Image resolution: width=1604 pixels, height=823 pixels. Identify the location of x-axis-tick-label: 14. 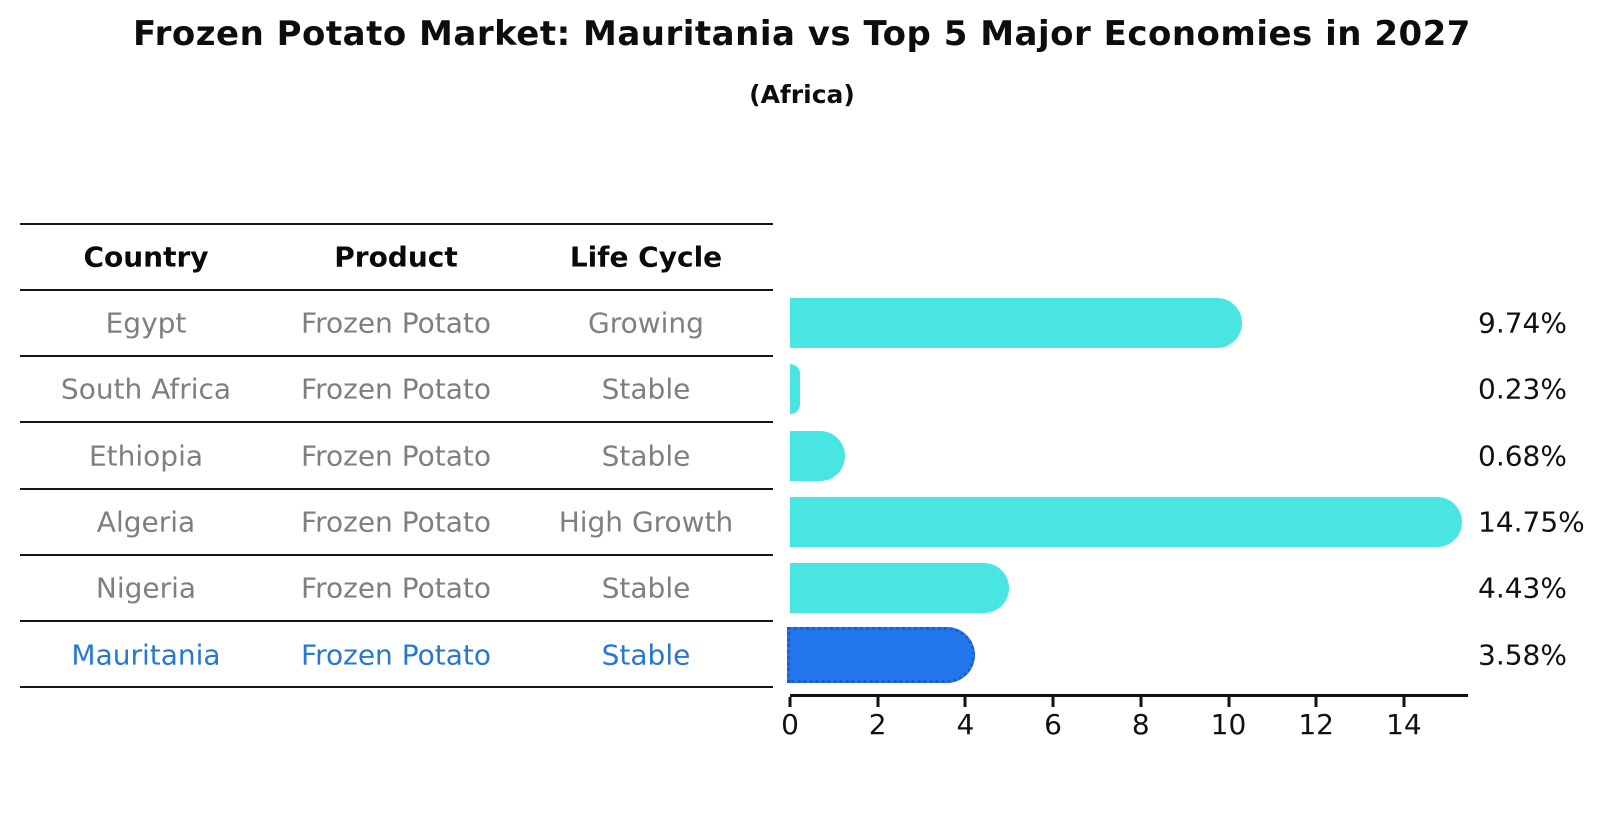
(1404, 724).